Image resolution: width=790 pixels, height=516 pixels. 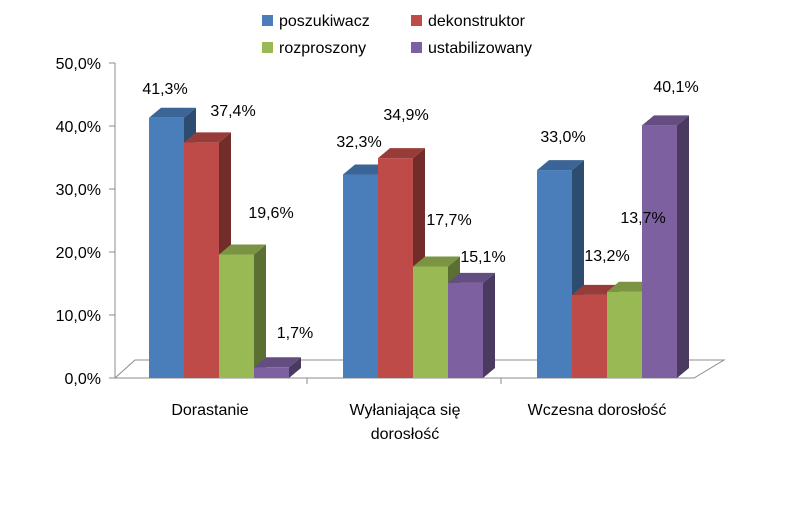 I want to click on data-label: 1,7%, so click(x=295, y=333).